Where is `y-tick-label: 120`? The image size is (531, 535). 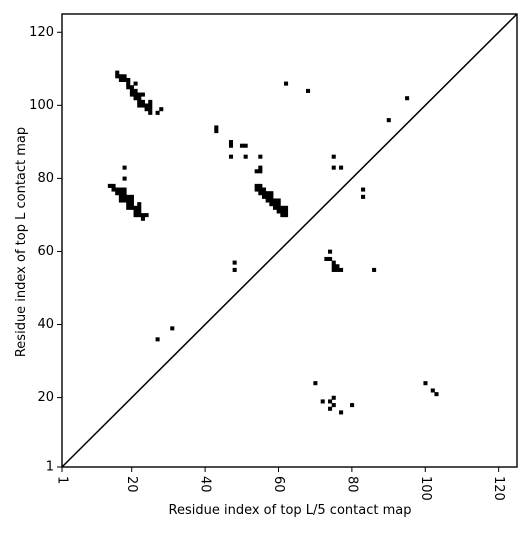
y-tick-label: 120 is located at coordinates (41, 32).